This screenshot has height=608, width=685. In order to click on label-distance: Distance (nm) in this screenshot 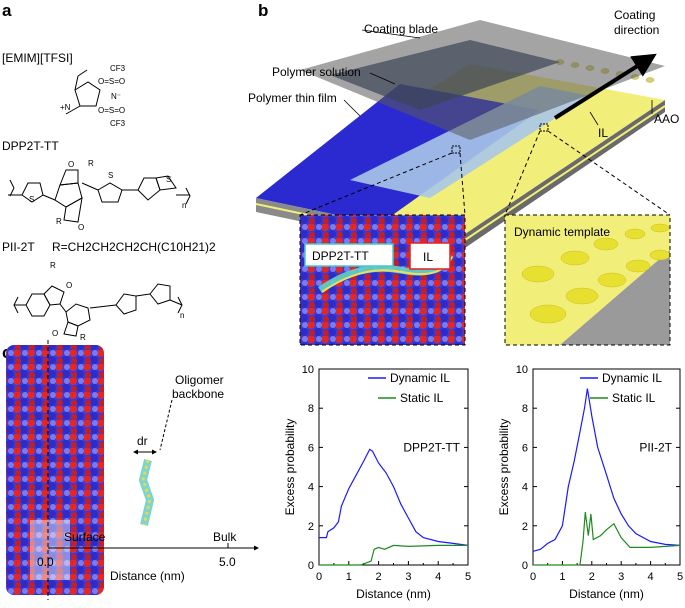, I will do `click(147, 576)`.